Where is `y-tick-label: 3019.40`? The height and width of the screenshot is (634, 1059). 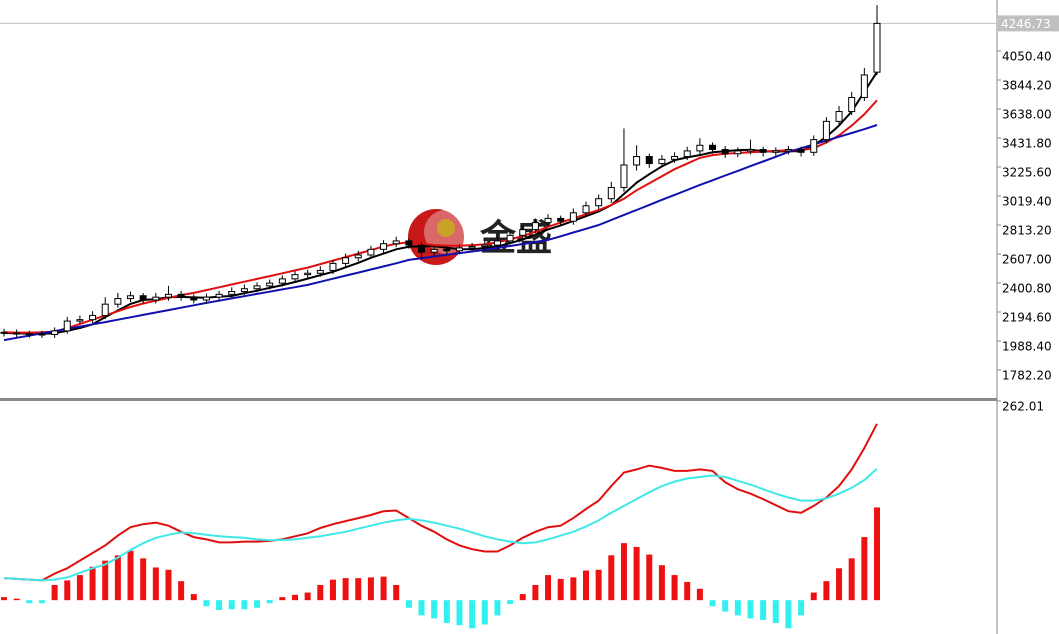
y-tick-label: 3019.40 is located at coordinates (1027, 201).